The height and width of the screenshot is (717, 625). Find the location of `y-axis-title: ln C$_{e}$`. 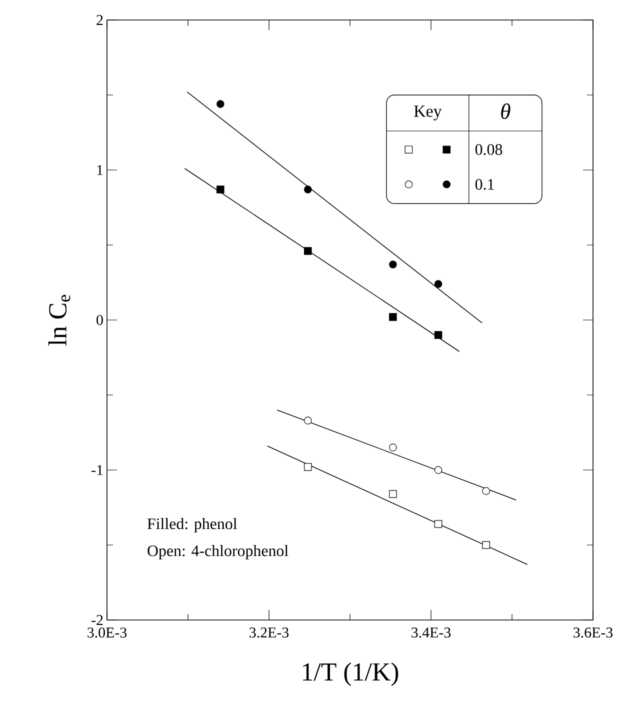

y-axis-title: ln C$_{e}$ is located at coordinates (59, 320).